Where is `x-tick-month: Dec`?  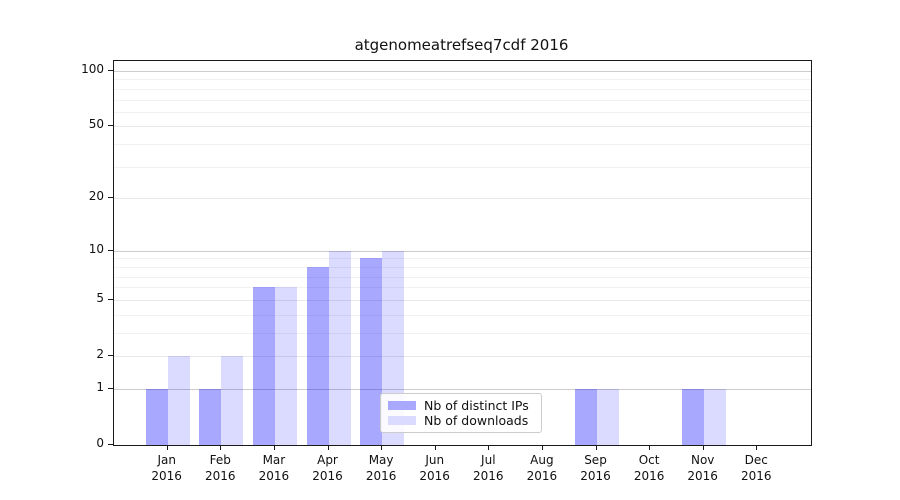 x-tick-month: Dec is located at coordinates (756, 460).